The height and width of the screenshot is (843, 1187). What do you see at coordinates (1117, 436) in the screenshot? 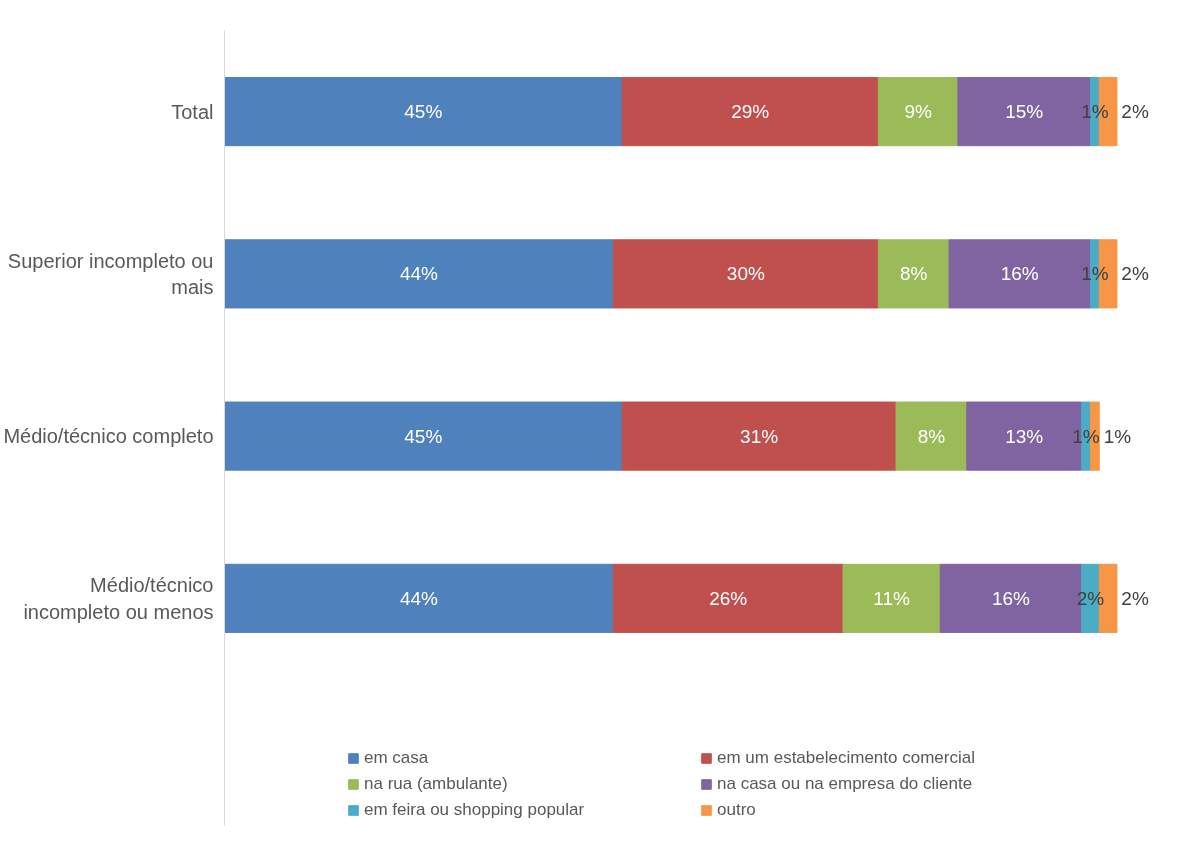
I see `data-label: 1%` at bounding box center [1117, 436].